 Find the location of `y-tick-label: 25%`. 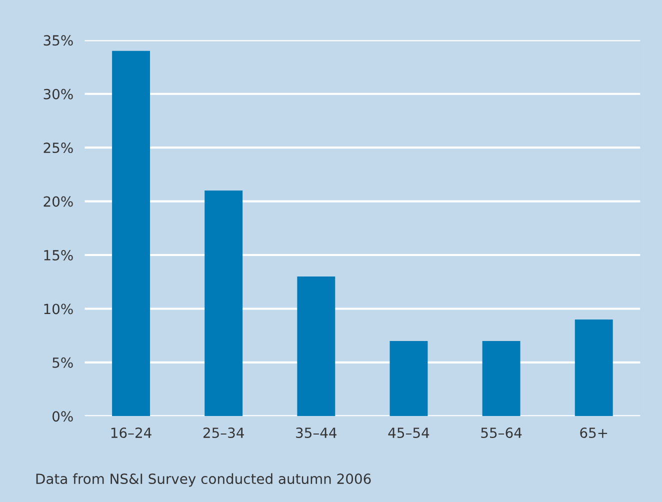

y-tick-label: 25% is located at coordinates (58, 148).